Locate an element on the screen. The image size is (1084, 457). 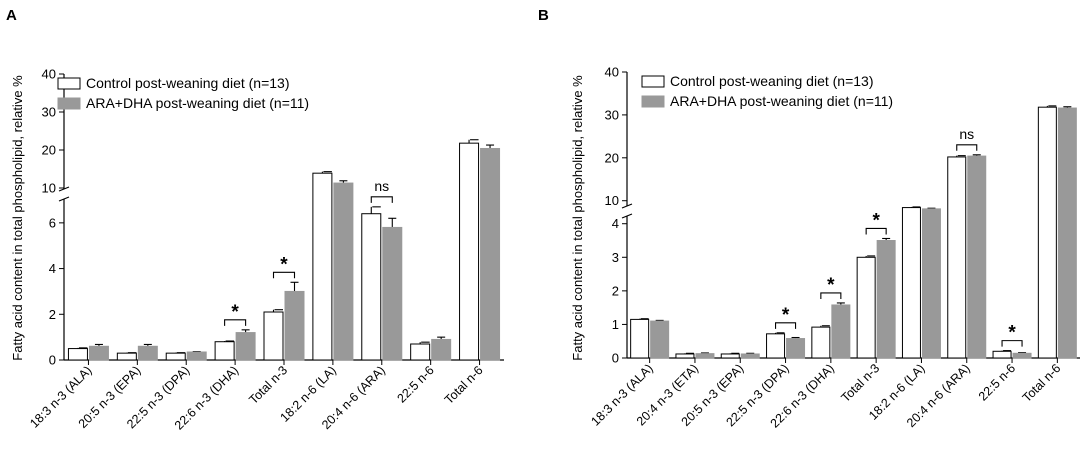
panel-b-category-label: Total n-6 is located at coordinates (1042, 383).